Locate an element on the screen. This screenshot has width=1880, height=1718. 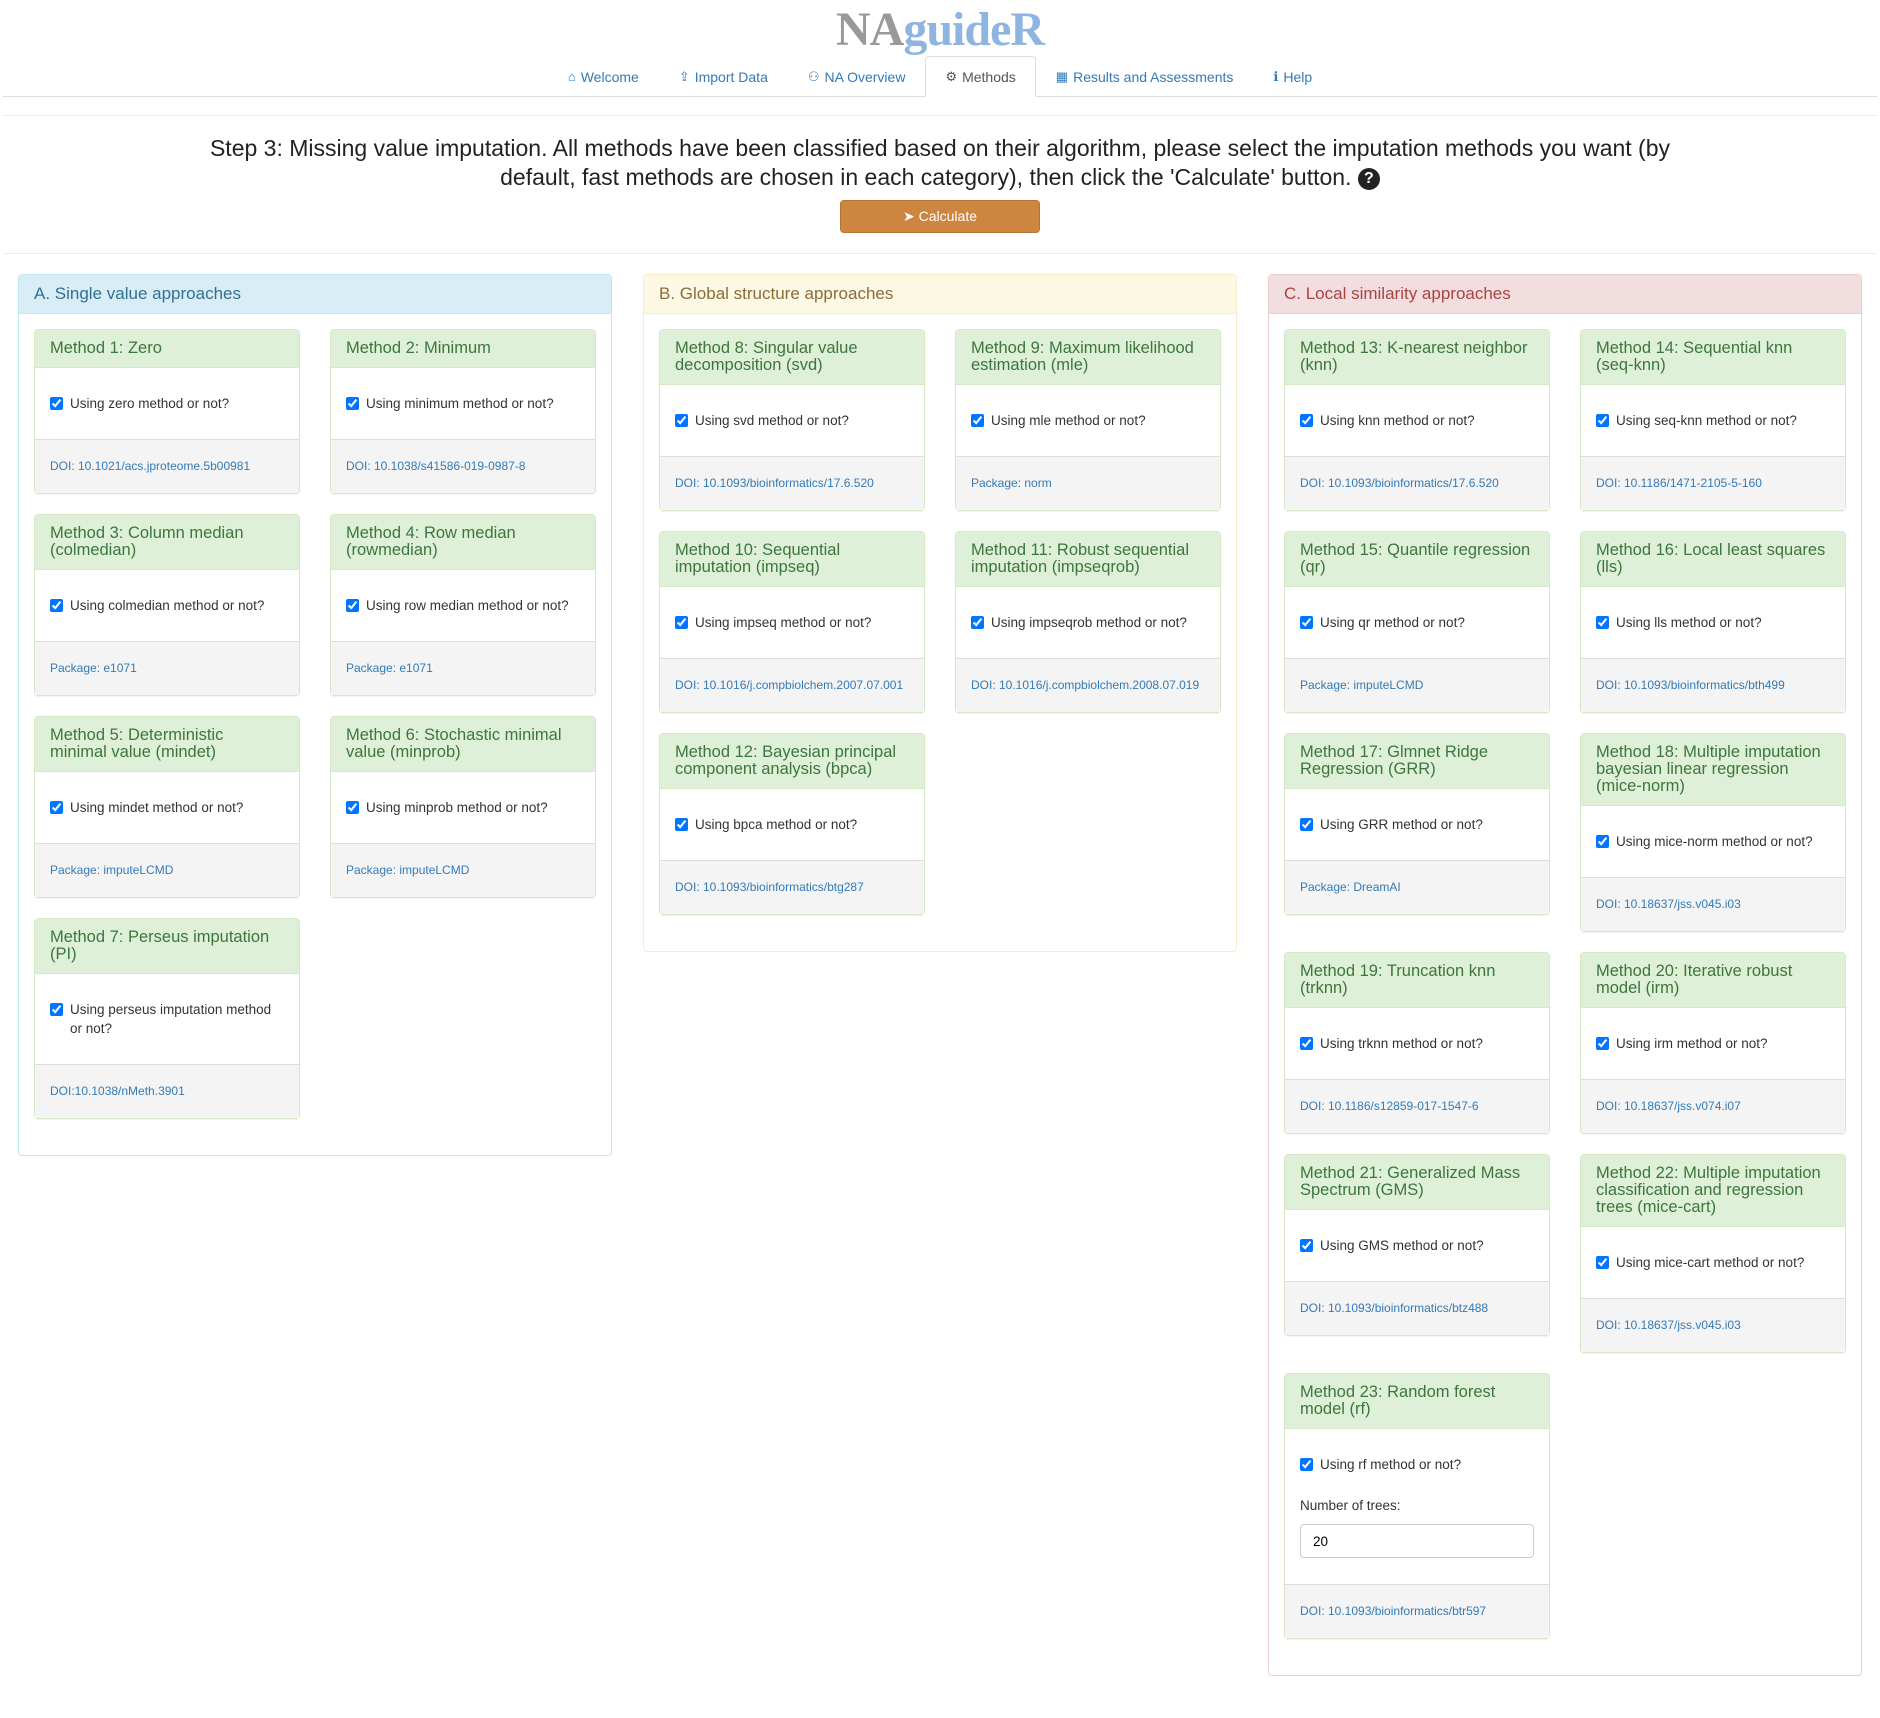
home-icon: ⌂ is located at coordinates (571, 76).